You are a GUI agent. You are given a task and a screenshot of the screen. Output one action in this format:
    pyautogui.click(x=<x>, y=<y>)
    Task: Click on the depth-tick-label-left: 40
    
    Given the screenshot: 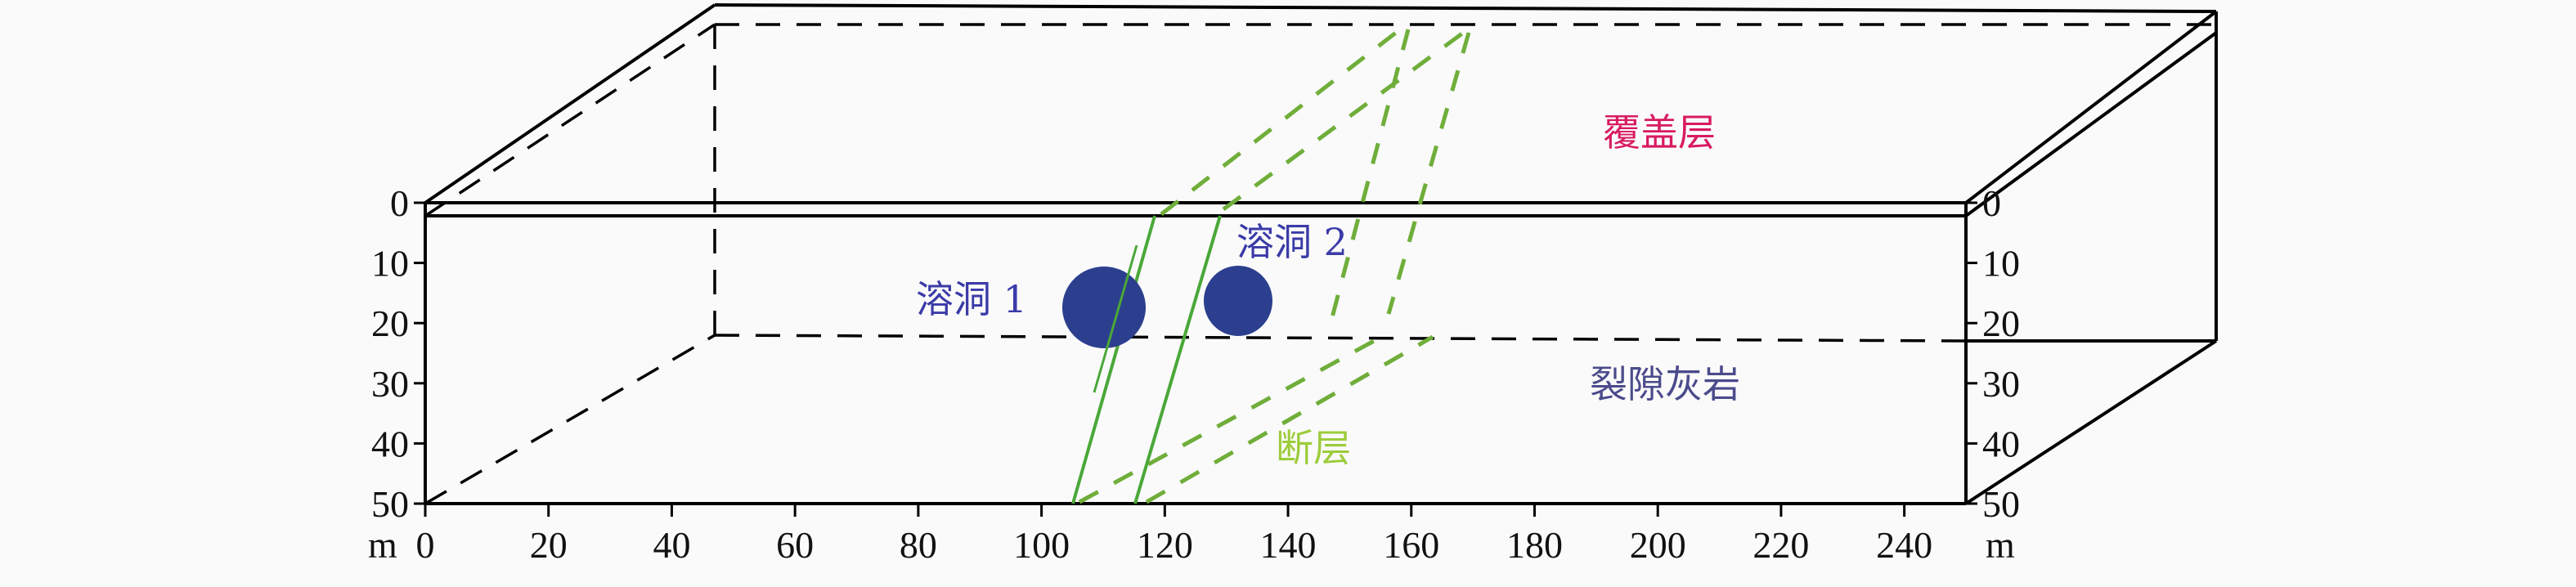 What is the action you would take?
    pyautogui.click(x=390, y=444)
    